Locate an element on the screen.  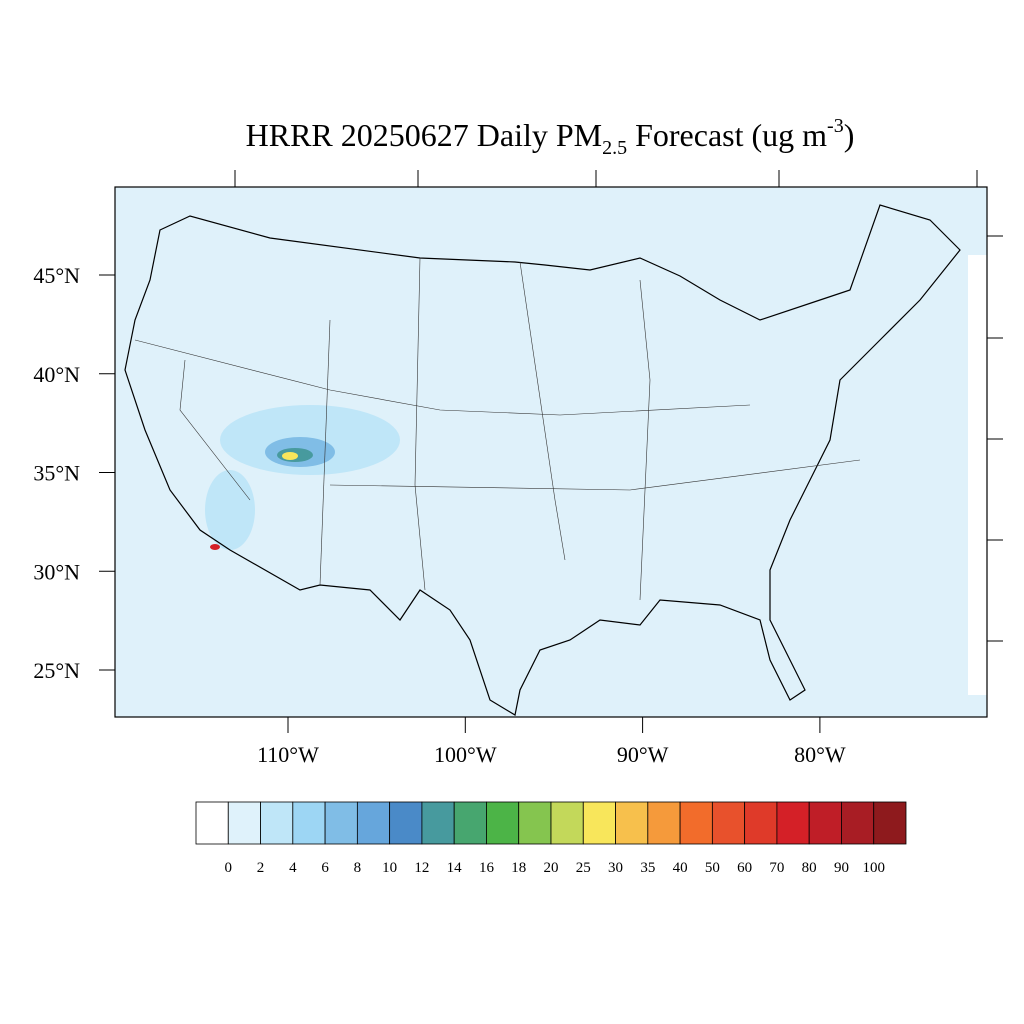
colorbar-label: 12 is located at coordinates (421, 868).